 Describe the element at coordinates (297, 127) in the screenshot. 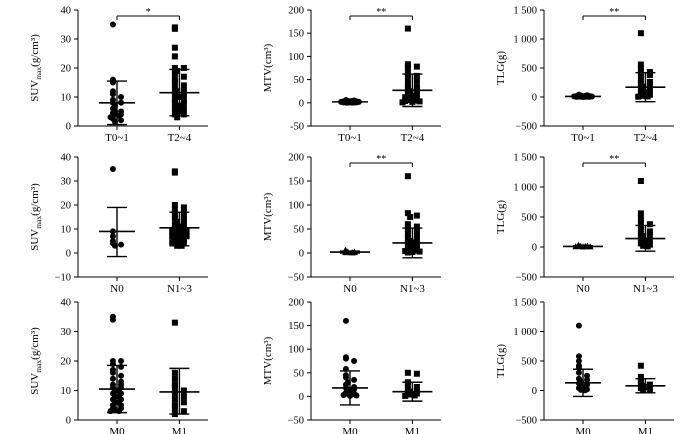

I see `y-tick-label: -50` at that location.